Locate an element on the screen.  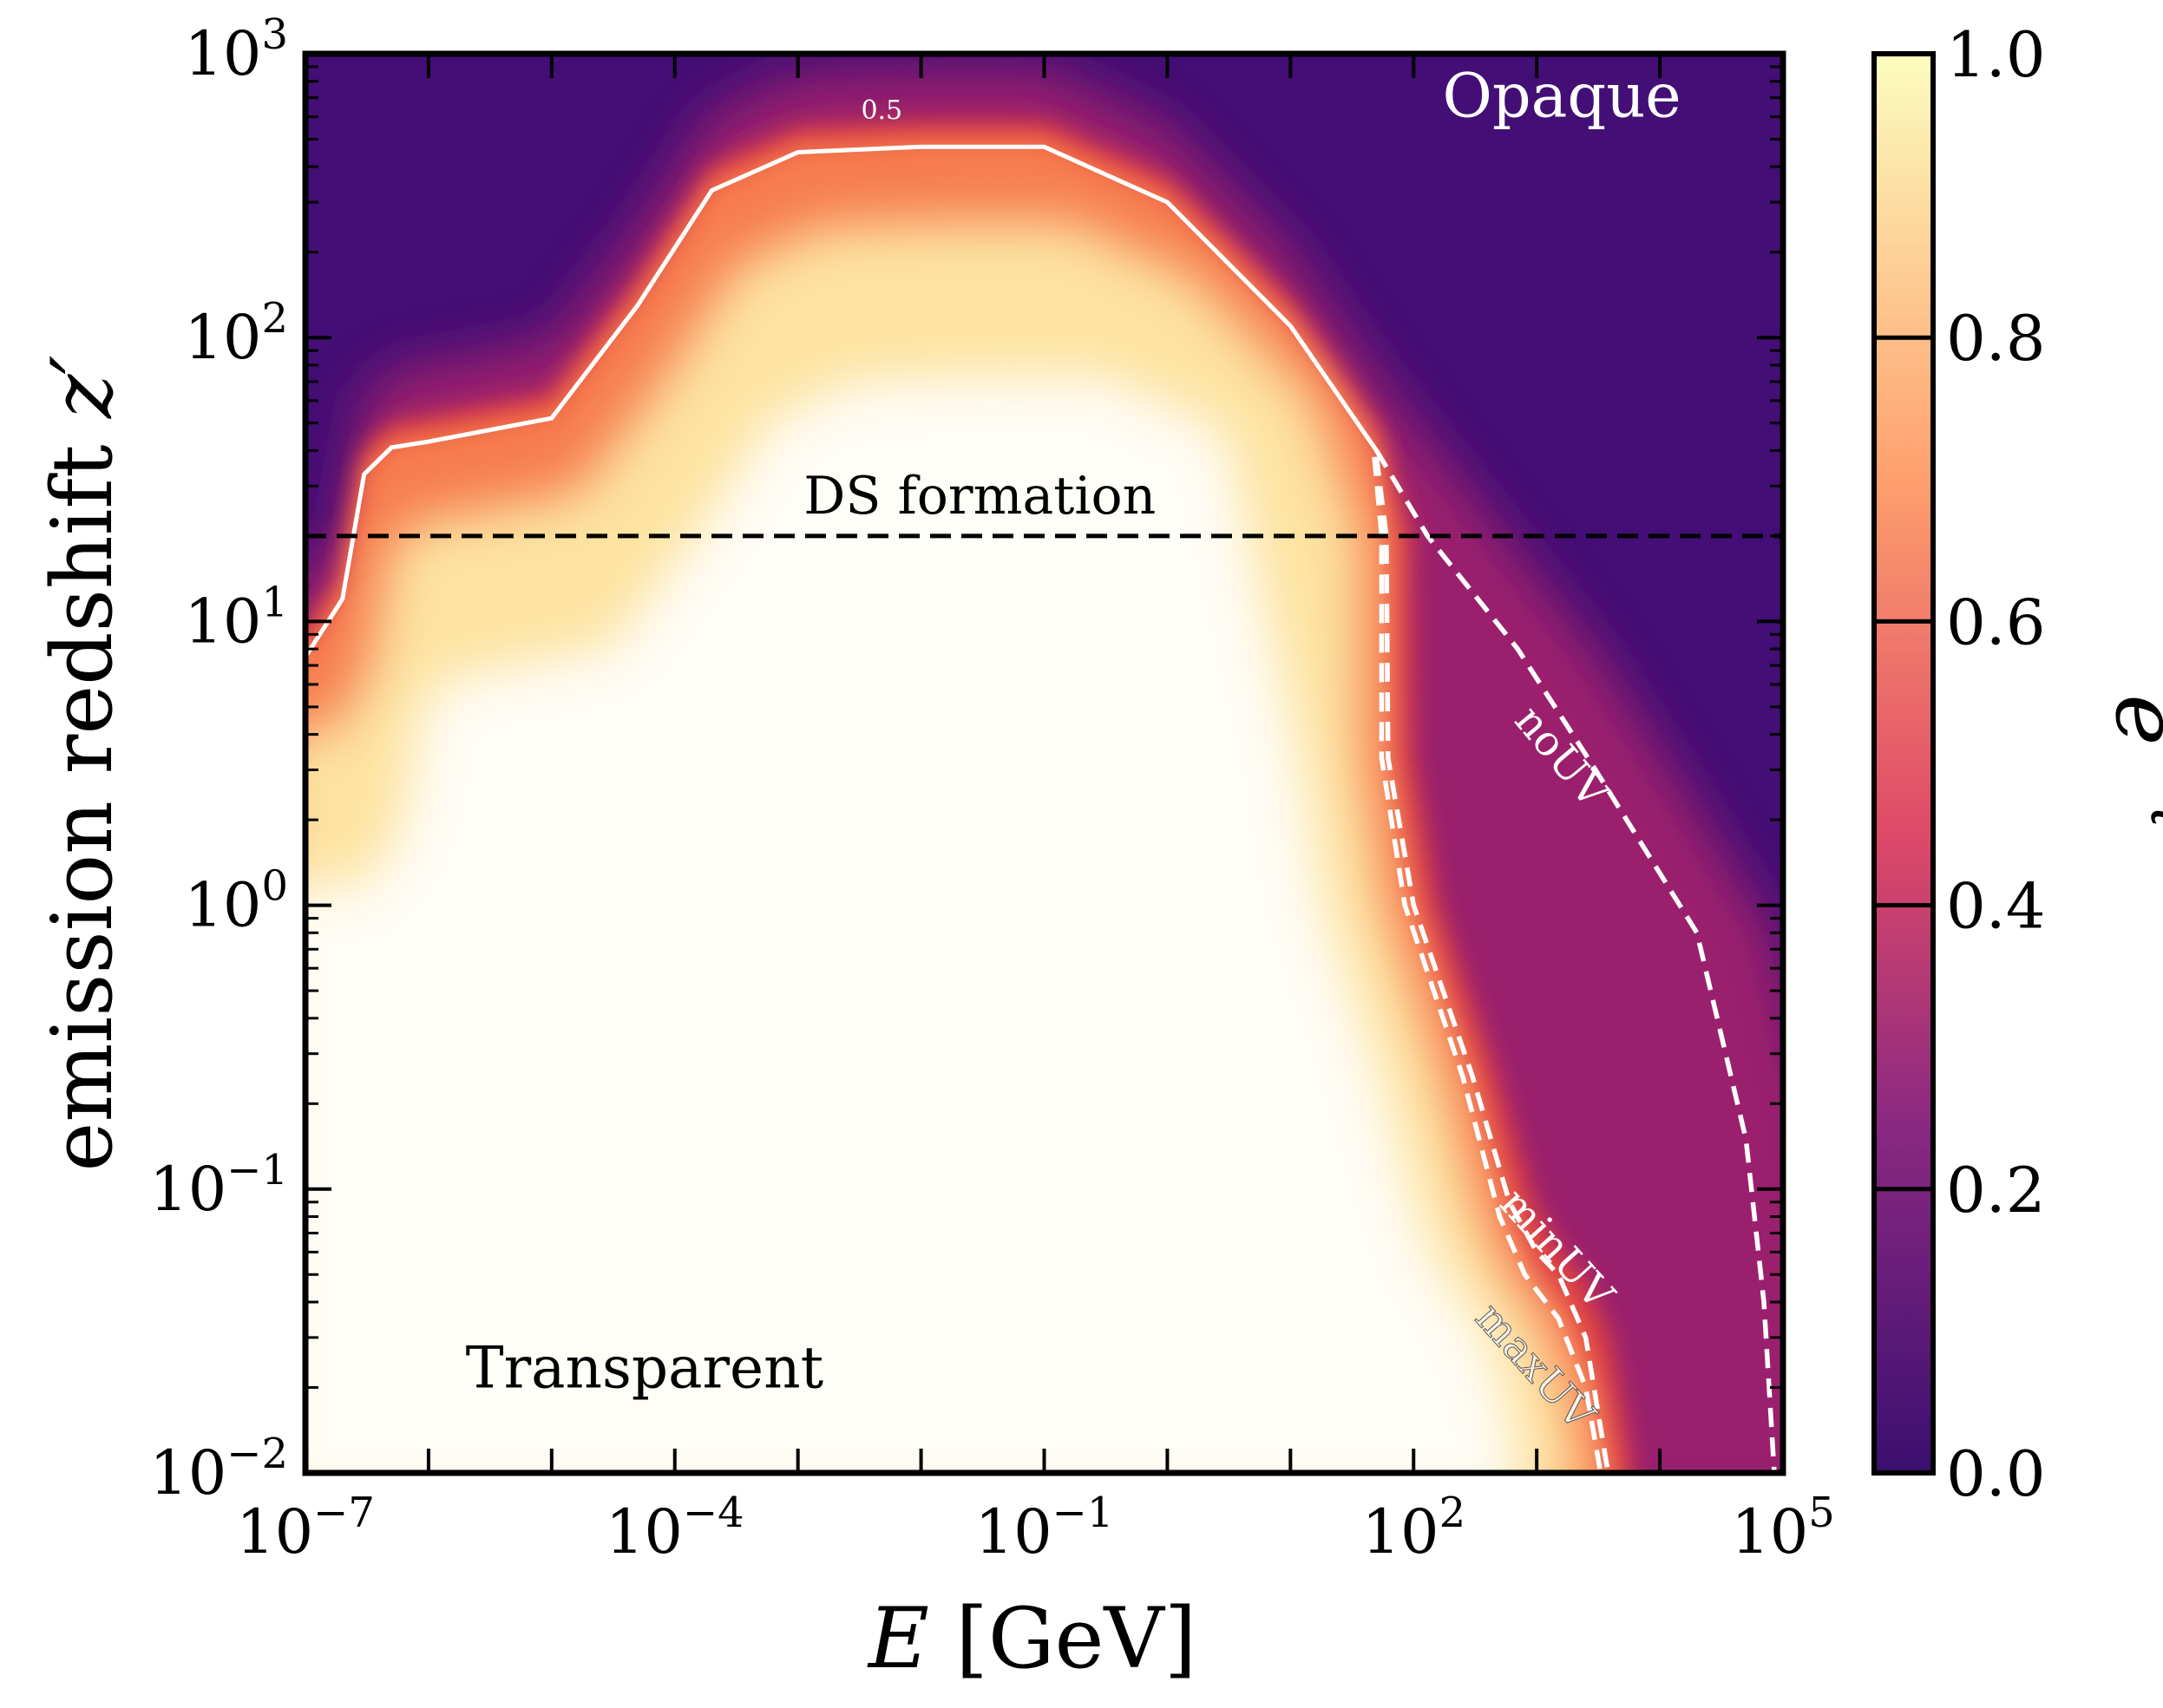
minUV-curve is located at coordinates (1492, 965).